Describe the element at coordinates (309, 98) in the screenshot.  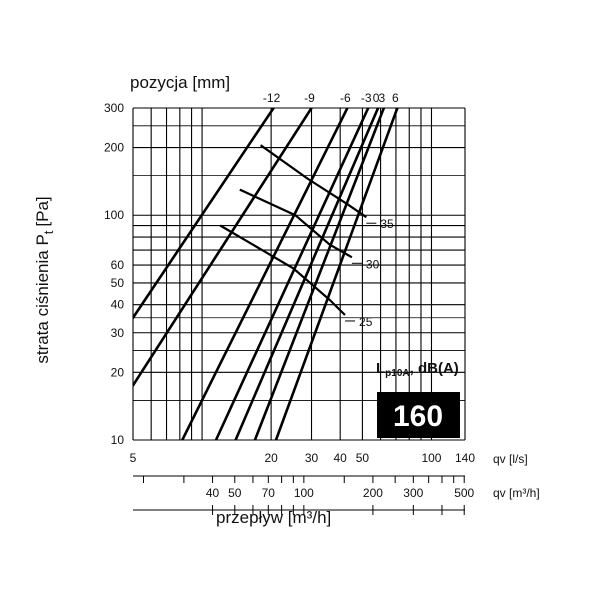
I see `curve-label: -9` at that location.